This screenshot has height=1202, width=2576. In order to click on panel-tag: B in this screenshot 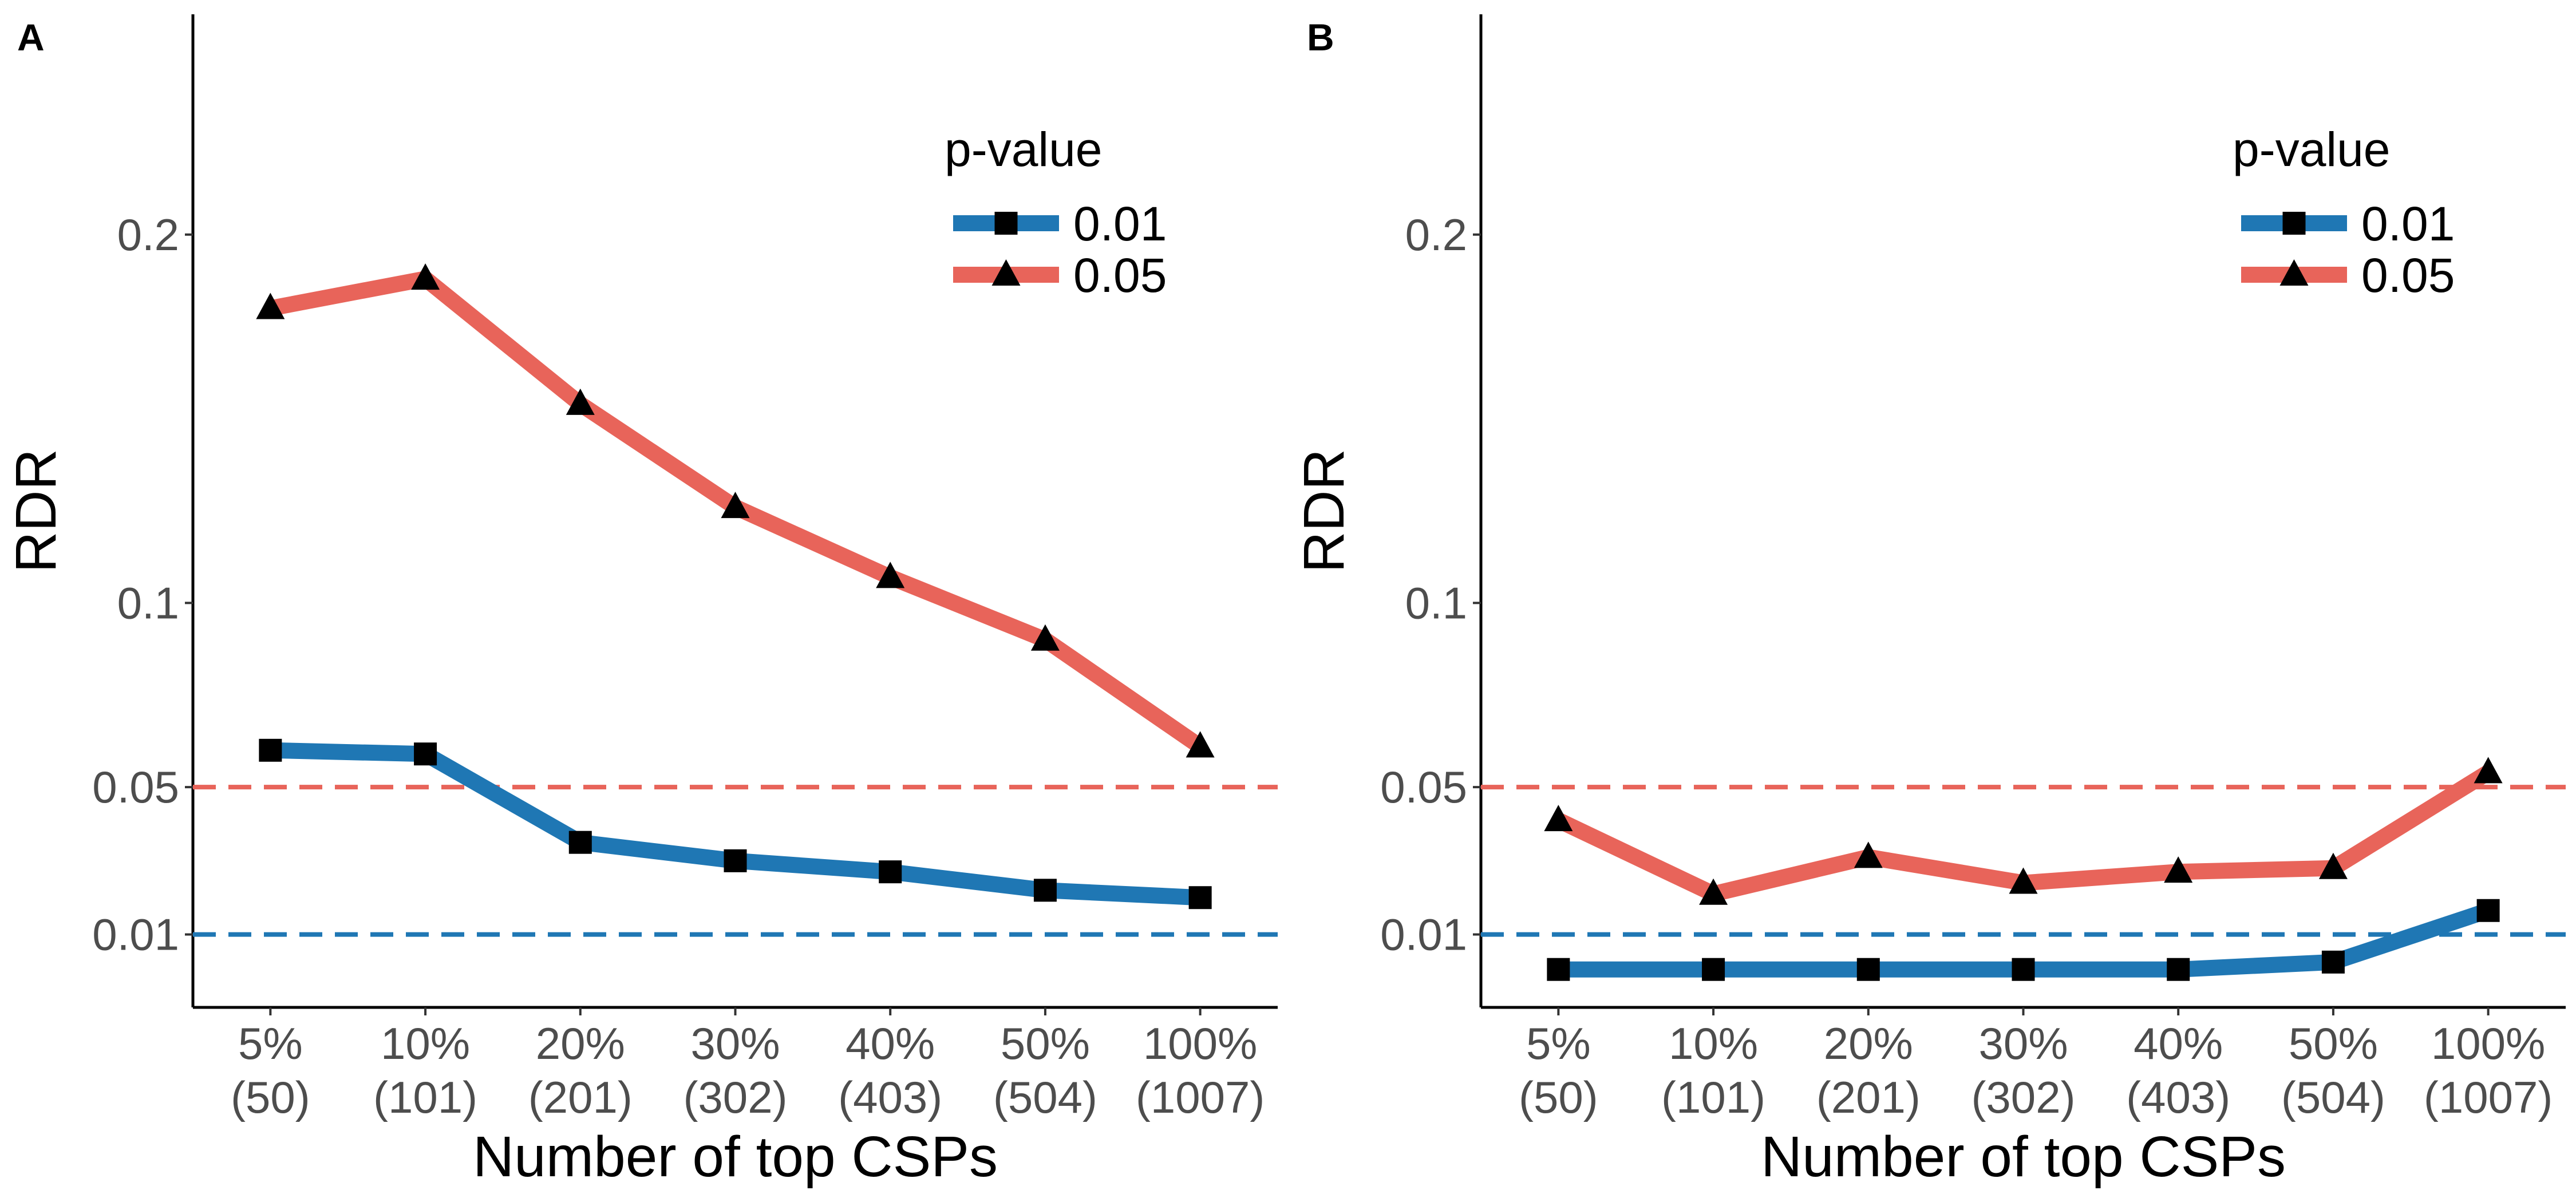, I will do `click(1320, 37)`.